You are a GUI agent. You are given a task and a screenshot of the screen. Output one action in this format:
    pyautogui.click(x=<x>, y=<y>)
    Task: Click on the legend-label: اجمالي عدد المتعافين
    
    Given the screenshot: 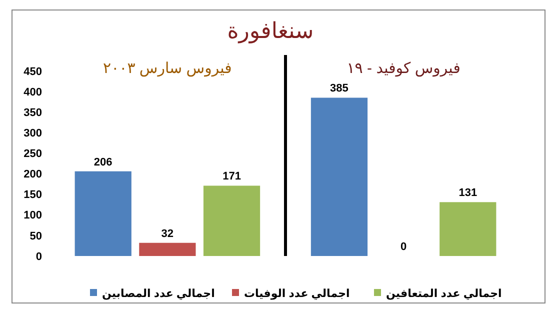 What is the action you would take?
    pyautogui.click(x=444, y=294)
    